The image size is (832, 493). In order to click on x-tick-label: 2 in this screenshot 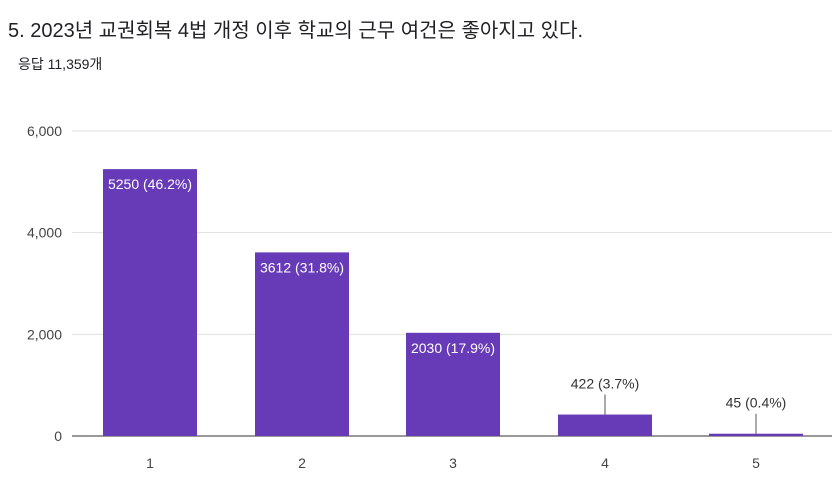, I will do `click(302, 463)`.